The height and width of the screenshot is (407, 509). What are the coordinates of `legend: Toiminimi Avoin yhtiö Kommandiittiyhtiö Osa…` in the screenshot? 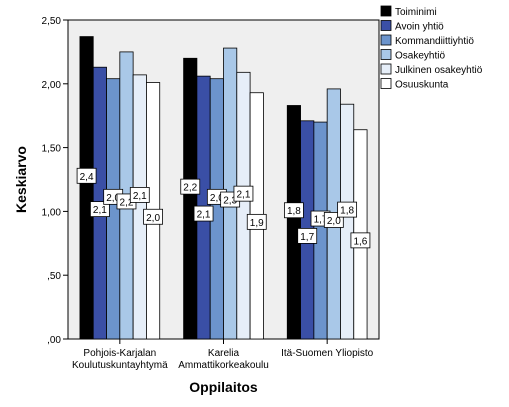 It's located at (431, 48).